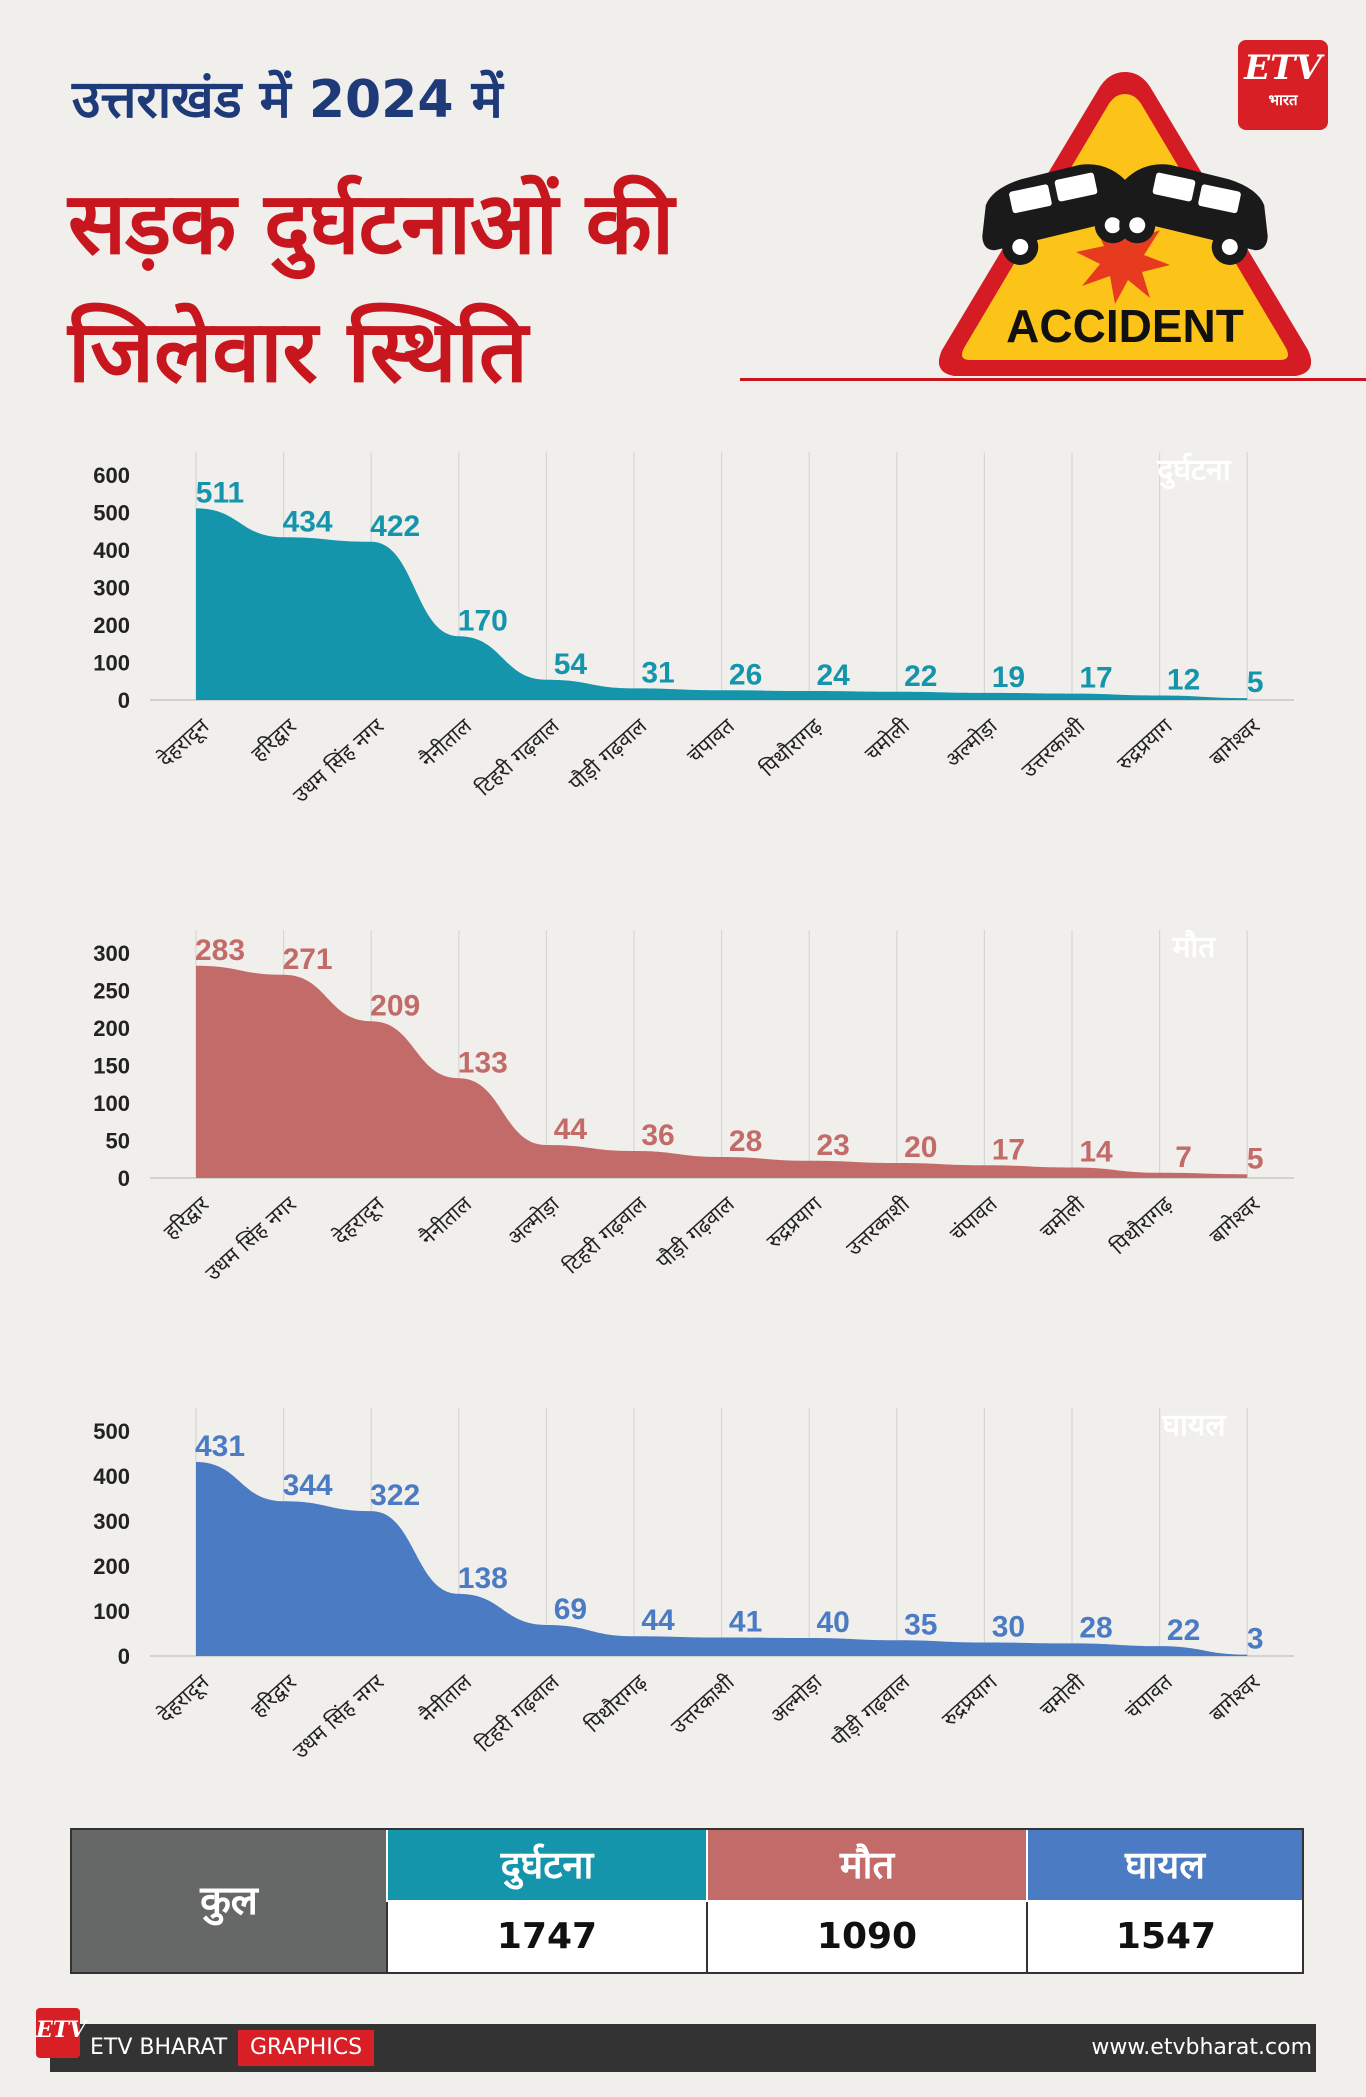 This screenshot has height=2097, width=1366. What do you see at coordinates (395, 526) in the screenshot?
I see `data-label: 422` at bounding box center [395, 526].